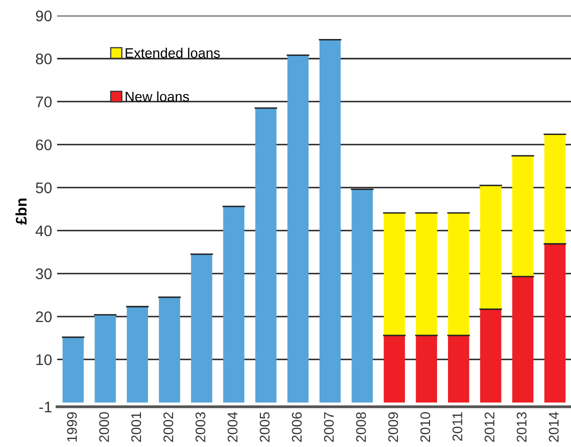  I want to click on legend-label: Extended loans, so click(173, 53).